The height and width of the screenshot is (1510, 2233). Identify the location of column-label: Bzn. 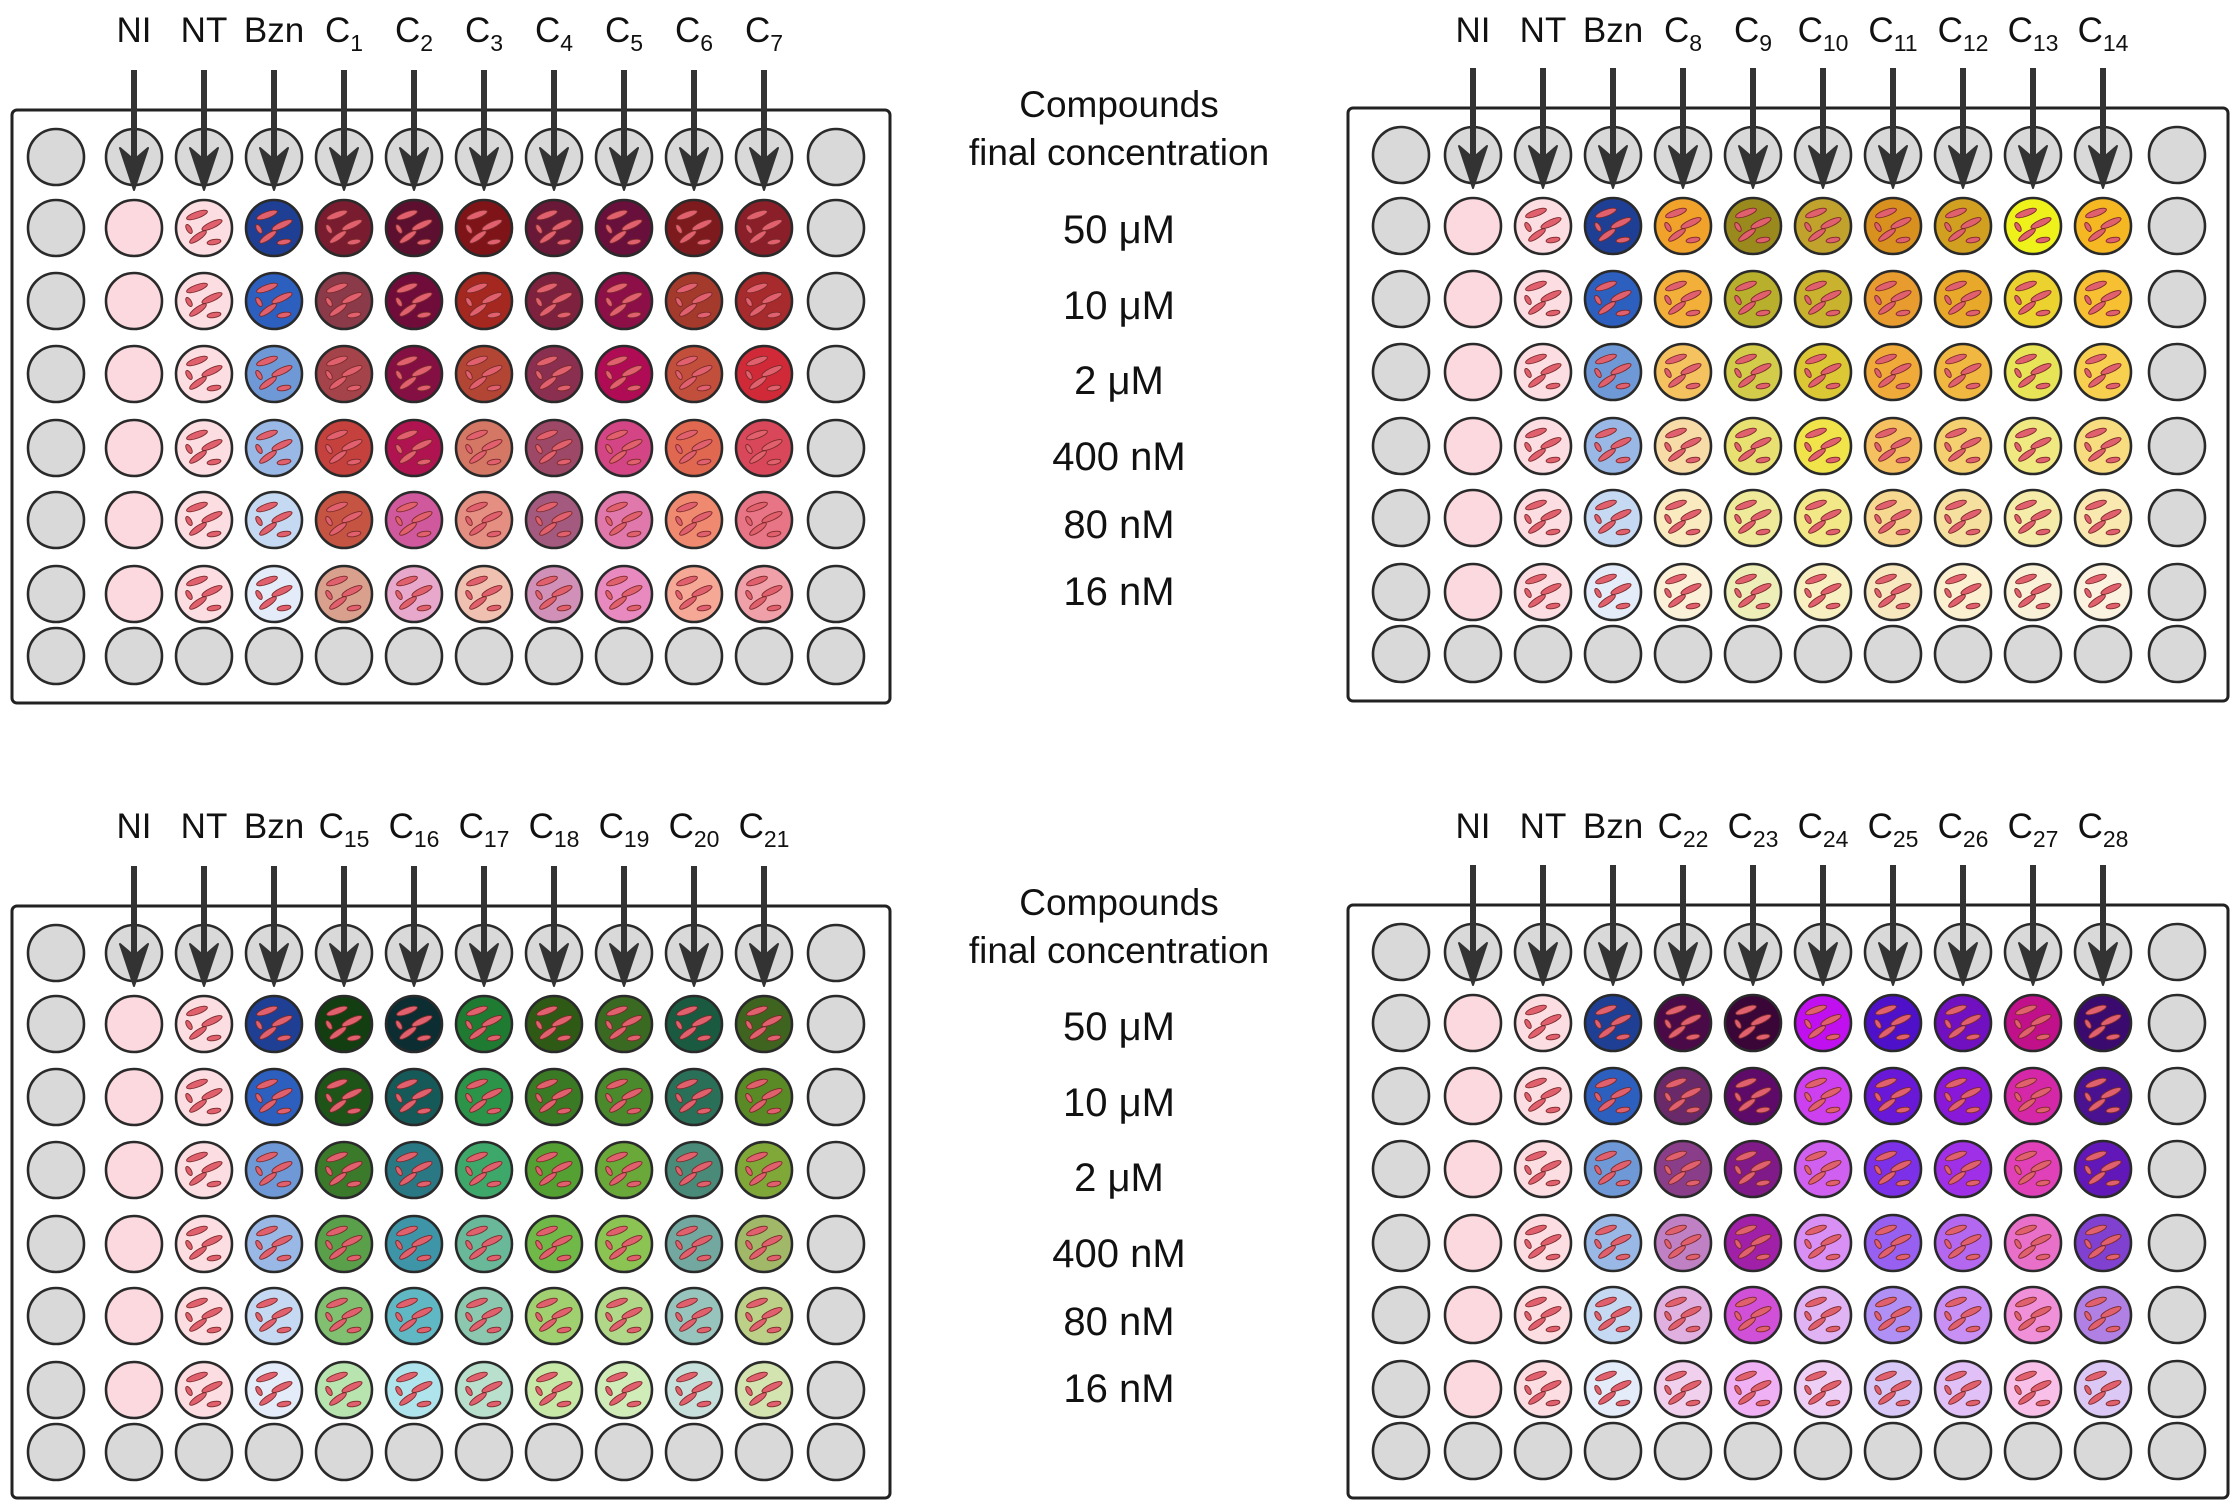
(274, 30).